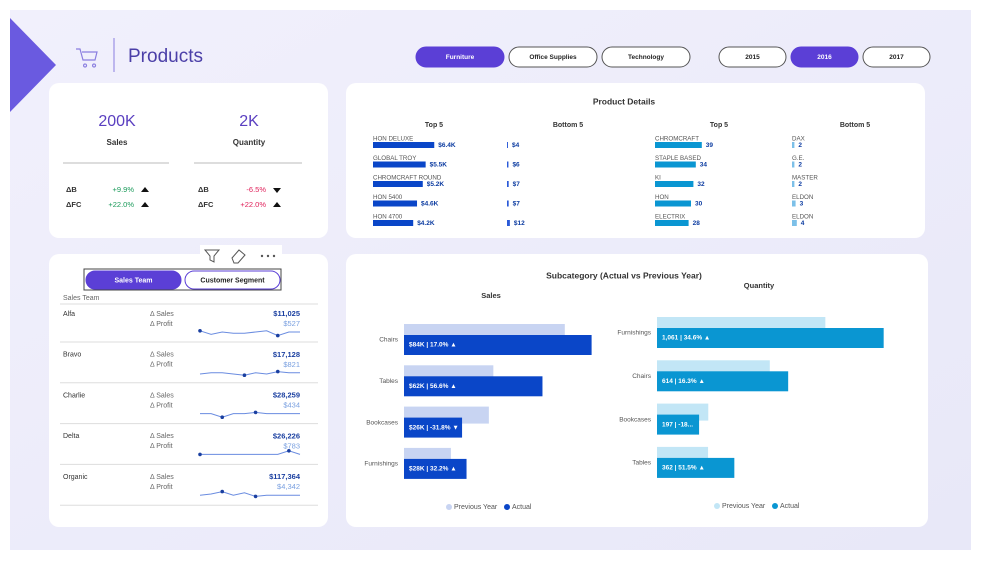 The width and height of the screenshot is (991, 567). Describe the element at coordinates (285, 476) in the screenshot. I see `row-sales: $117,364` at that location.